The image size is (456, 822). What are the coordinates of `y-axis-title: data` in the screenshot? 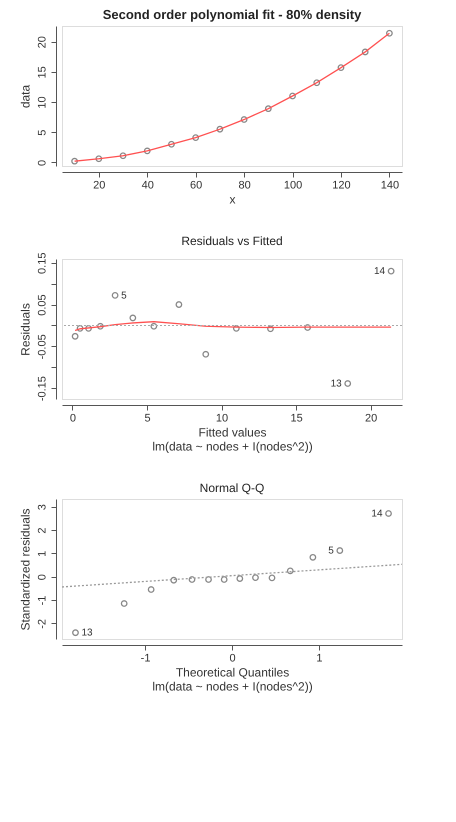 It's located at (25, 96).